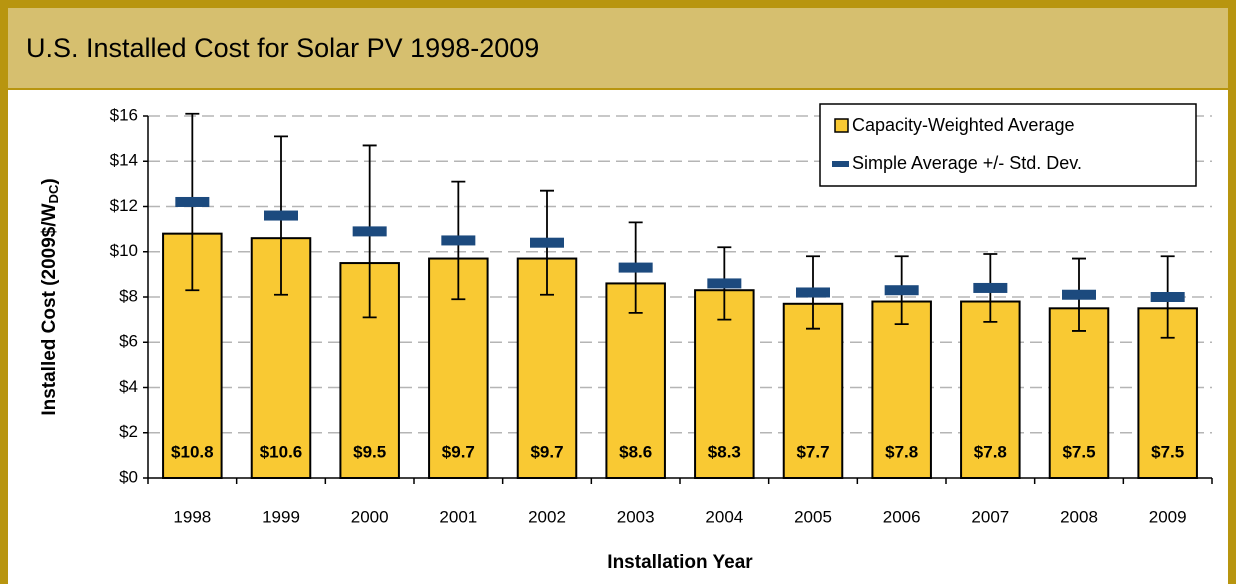  I want to click on x-tick-label: 1998, so click(192, 516).